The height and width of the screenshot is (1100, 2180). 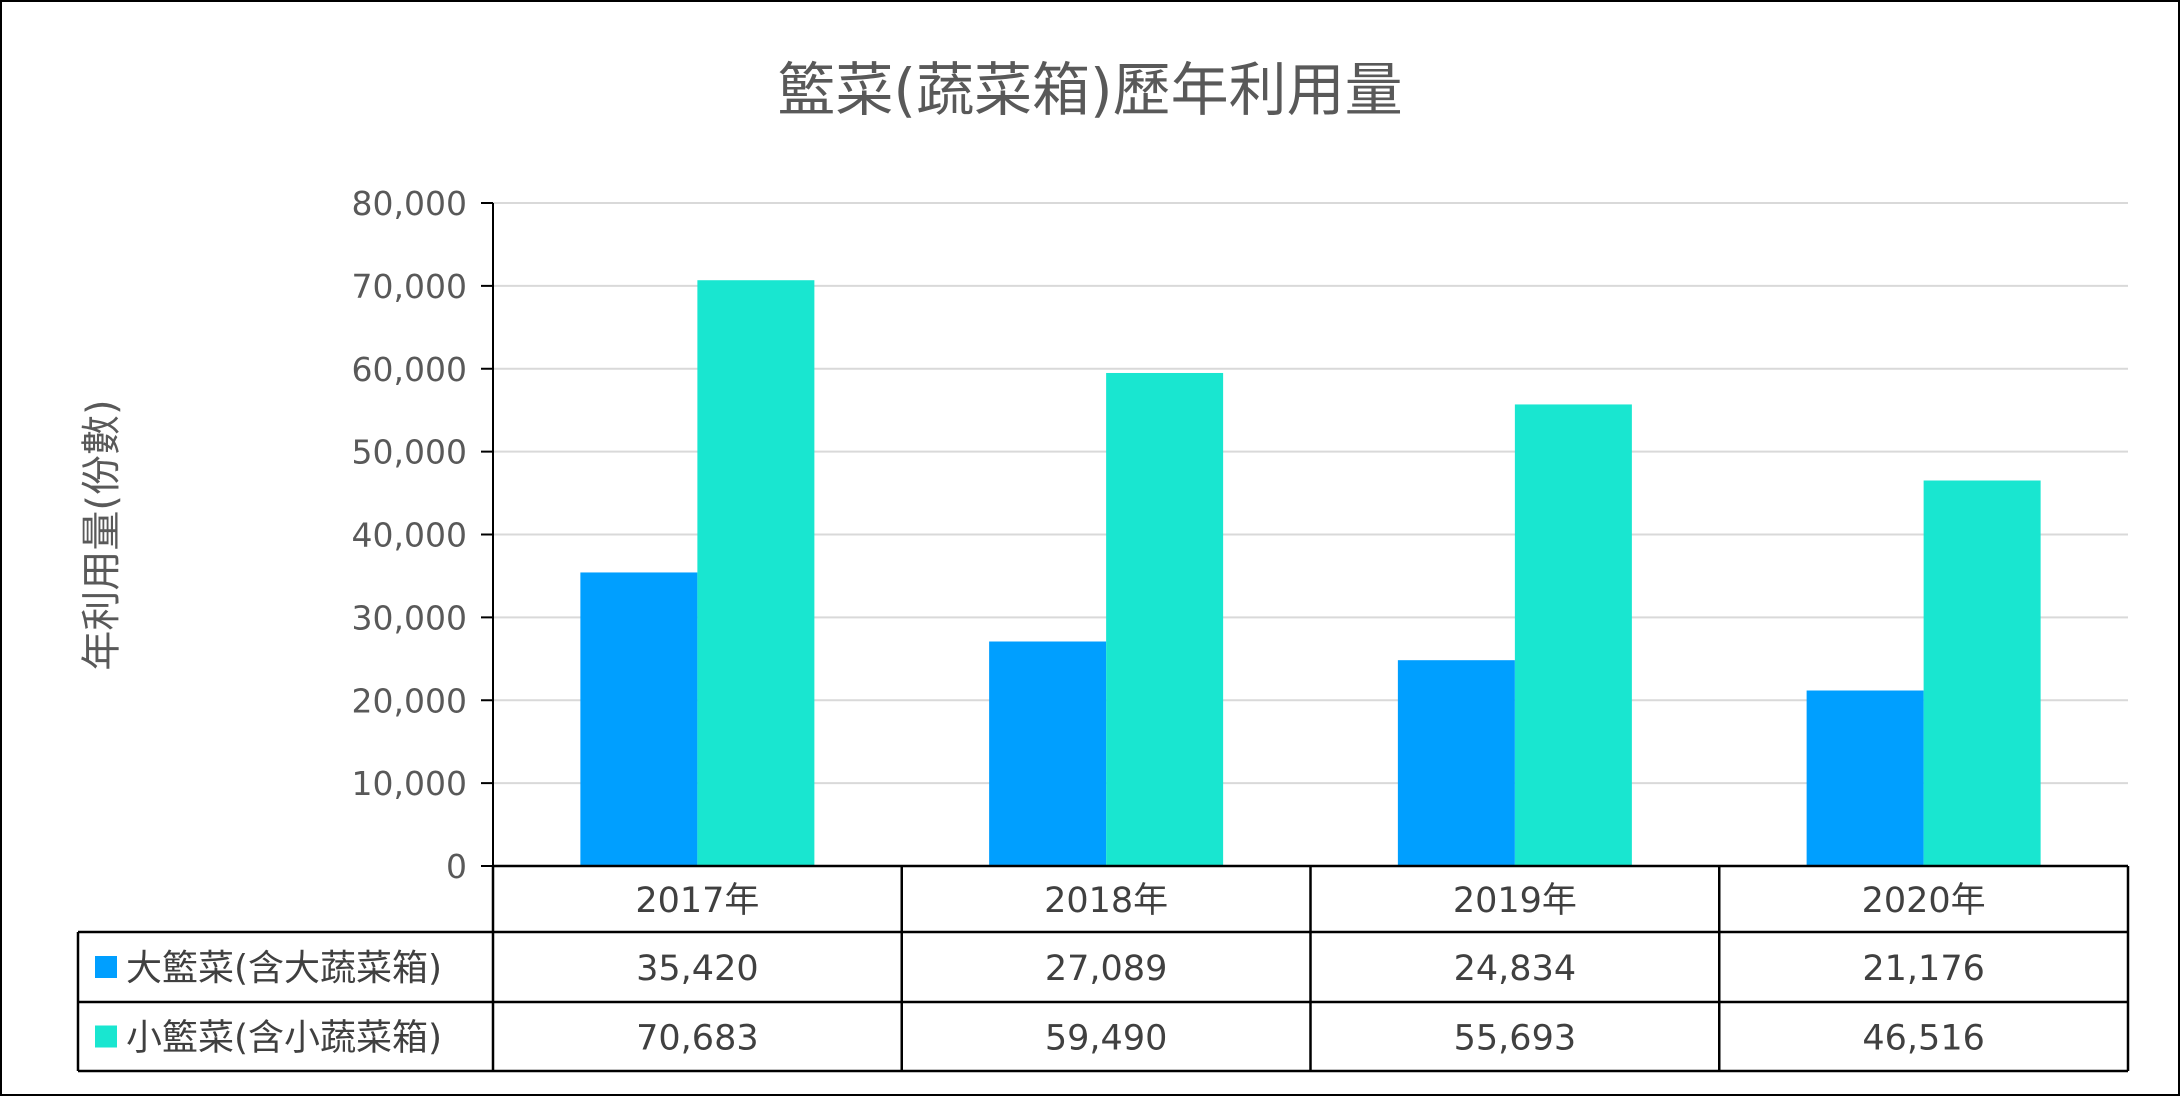 What do you see at coordinates (1106, 901) in the screenshot?
I see `x-category-label: 2018年` at bounding box center [1106, 901].